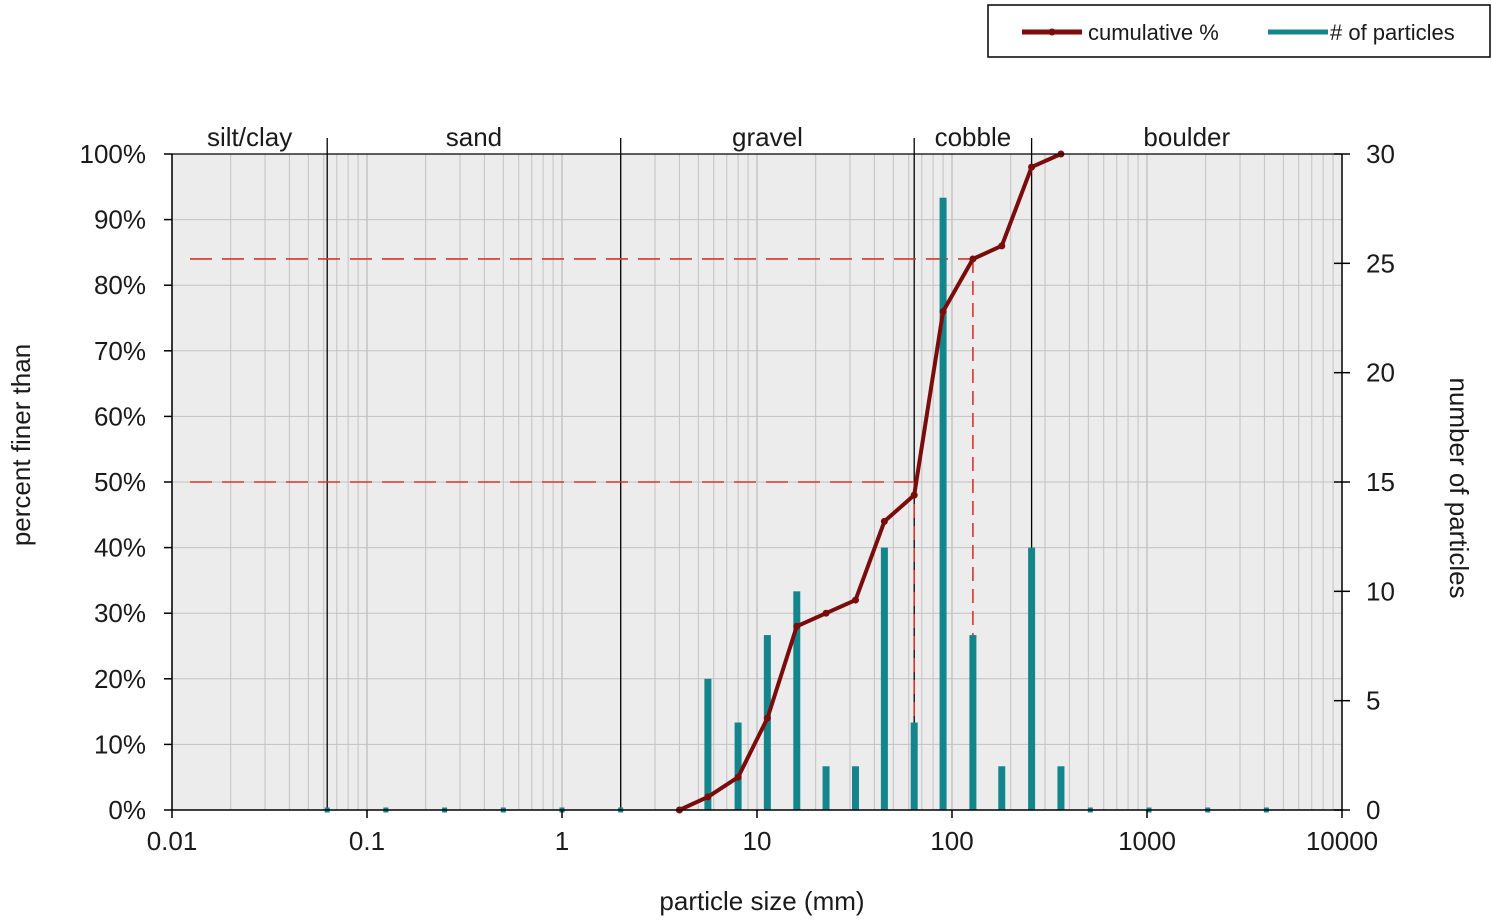 This screenshot has height=921, width=1492. What do you see at coordinates (1380, 373) in the screenshot?
I see `y2-tick-label: 20` at bounding box center [1380, 373].